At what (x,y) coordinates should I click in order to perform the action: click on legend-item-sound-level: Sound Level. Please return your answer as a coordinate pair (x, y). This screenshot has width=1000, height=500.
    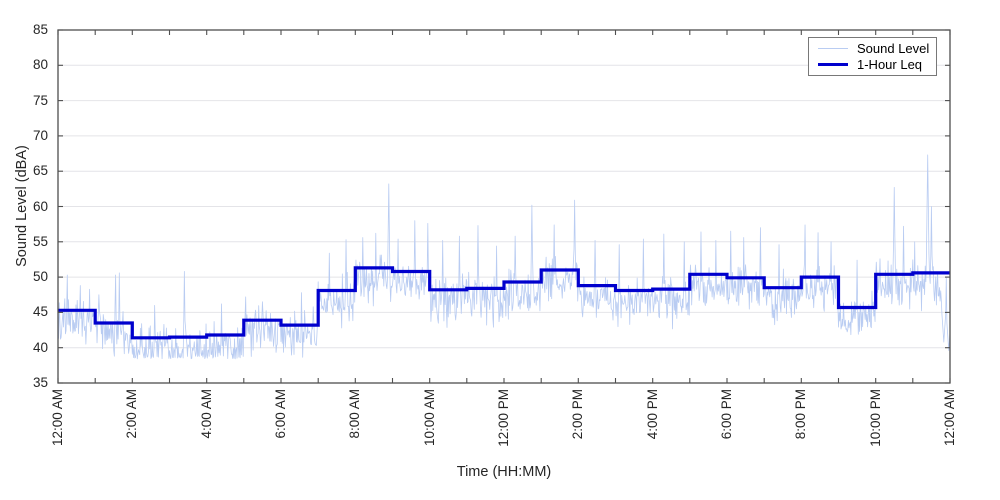
    Looking at the image, I should click on (874, 48).